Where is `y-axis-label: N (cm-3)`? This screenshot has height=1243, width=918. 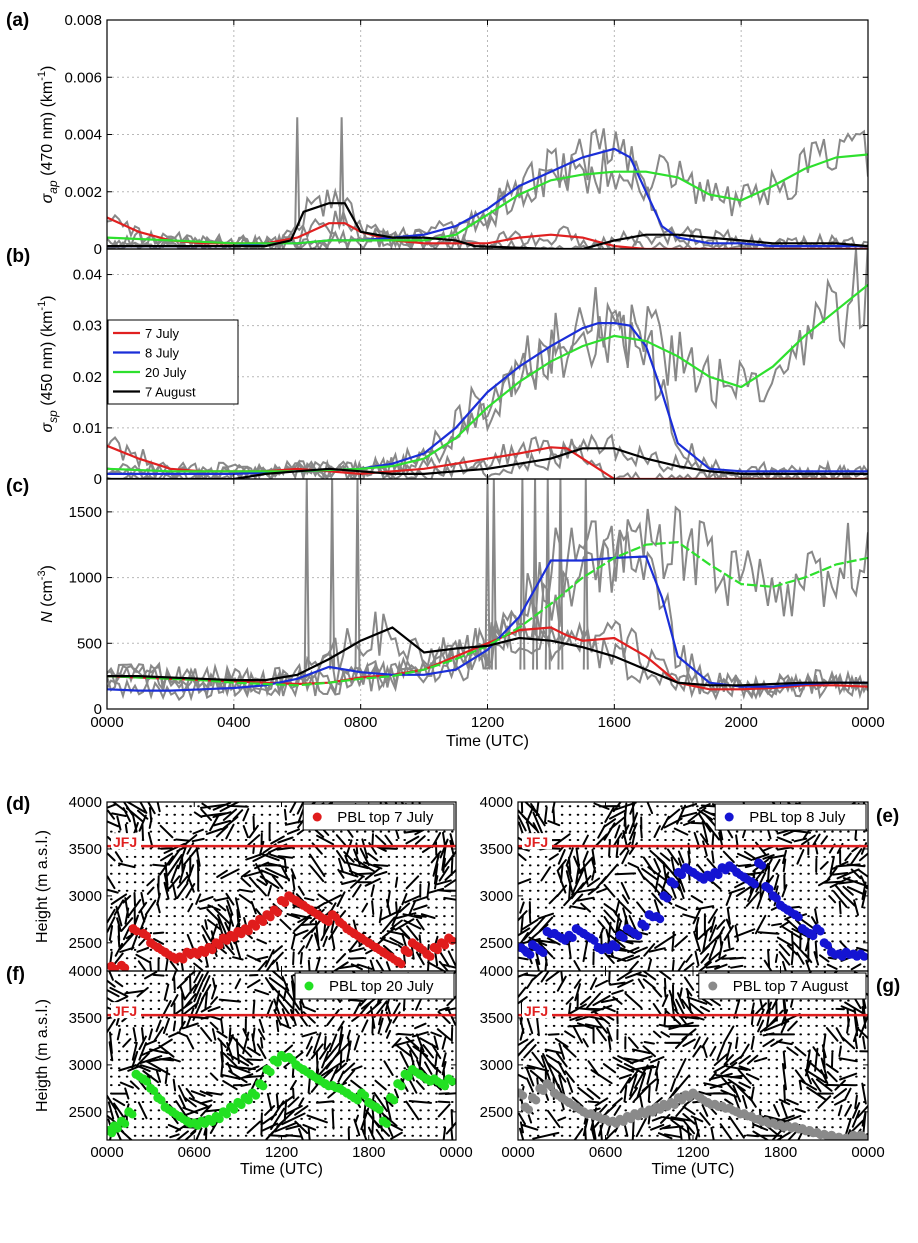 y-axis-label: N (cm-3) is located at coordinates (46, 594).